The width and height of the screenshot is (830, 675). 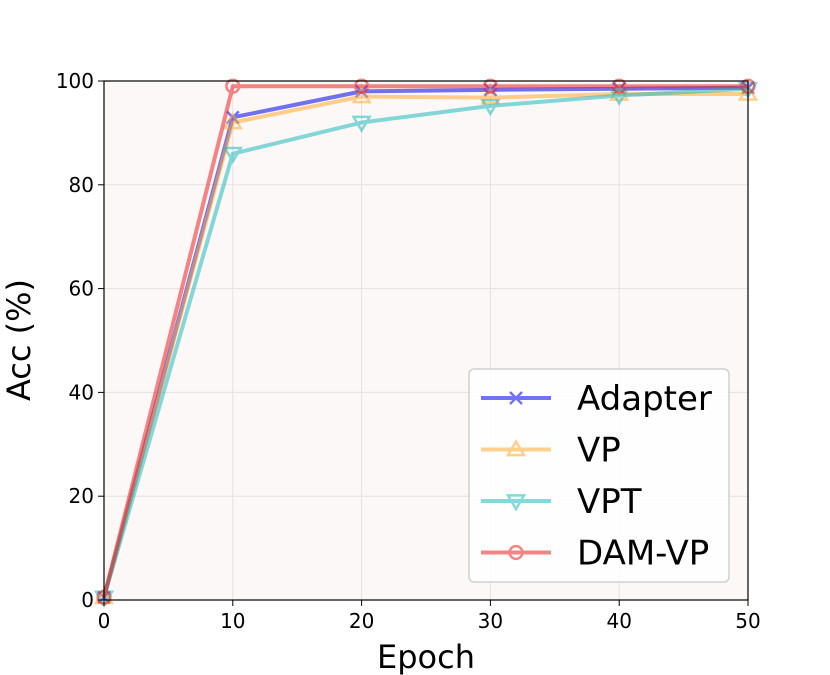 I want to click on y-tick-label: 0, so click(x=87, y=600).